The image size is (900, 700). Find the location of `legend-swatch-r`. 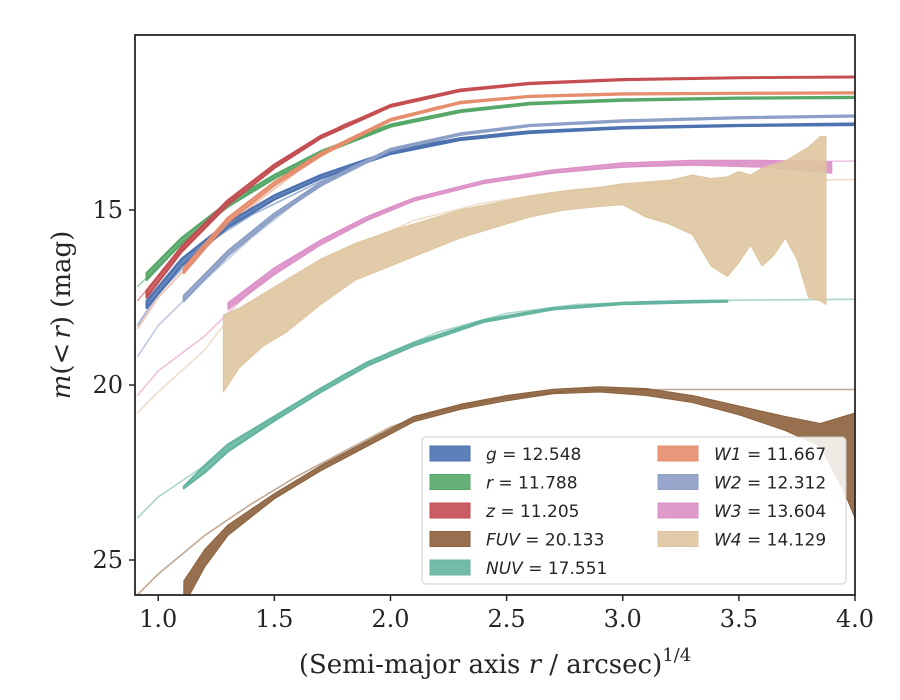

legend-swatch-r is located at coordinates (450, 482).